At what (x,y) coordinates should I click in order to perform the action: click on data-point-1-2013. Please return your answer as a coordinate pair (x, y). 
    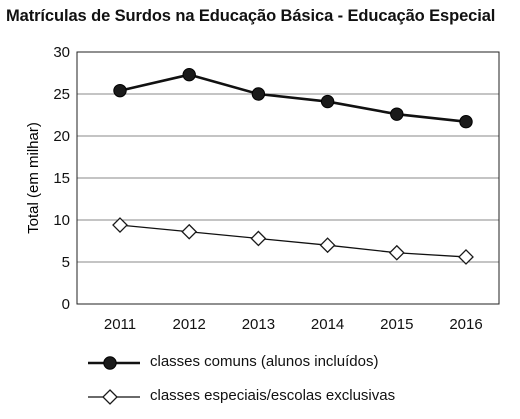
    Looking at the image, I should click on (258, 238).